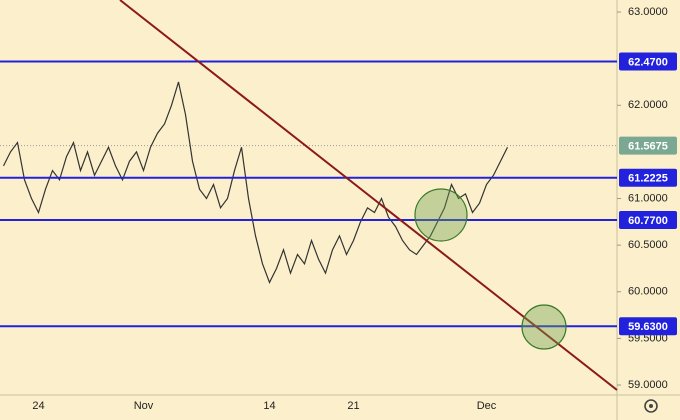  I want to click on y-tick-label: 59.5000, so click(648, 338).